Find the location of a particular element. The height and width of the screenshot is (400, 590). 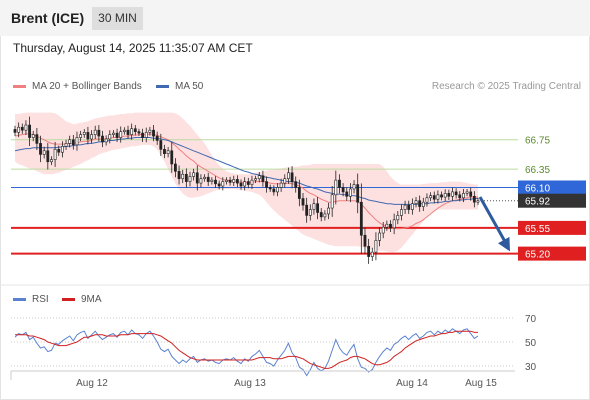

x-tick-label: Aug 13 is located at coordinates (250, 383).